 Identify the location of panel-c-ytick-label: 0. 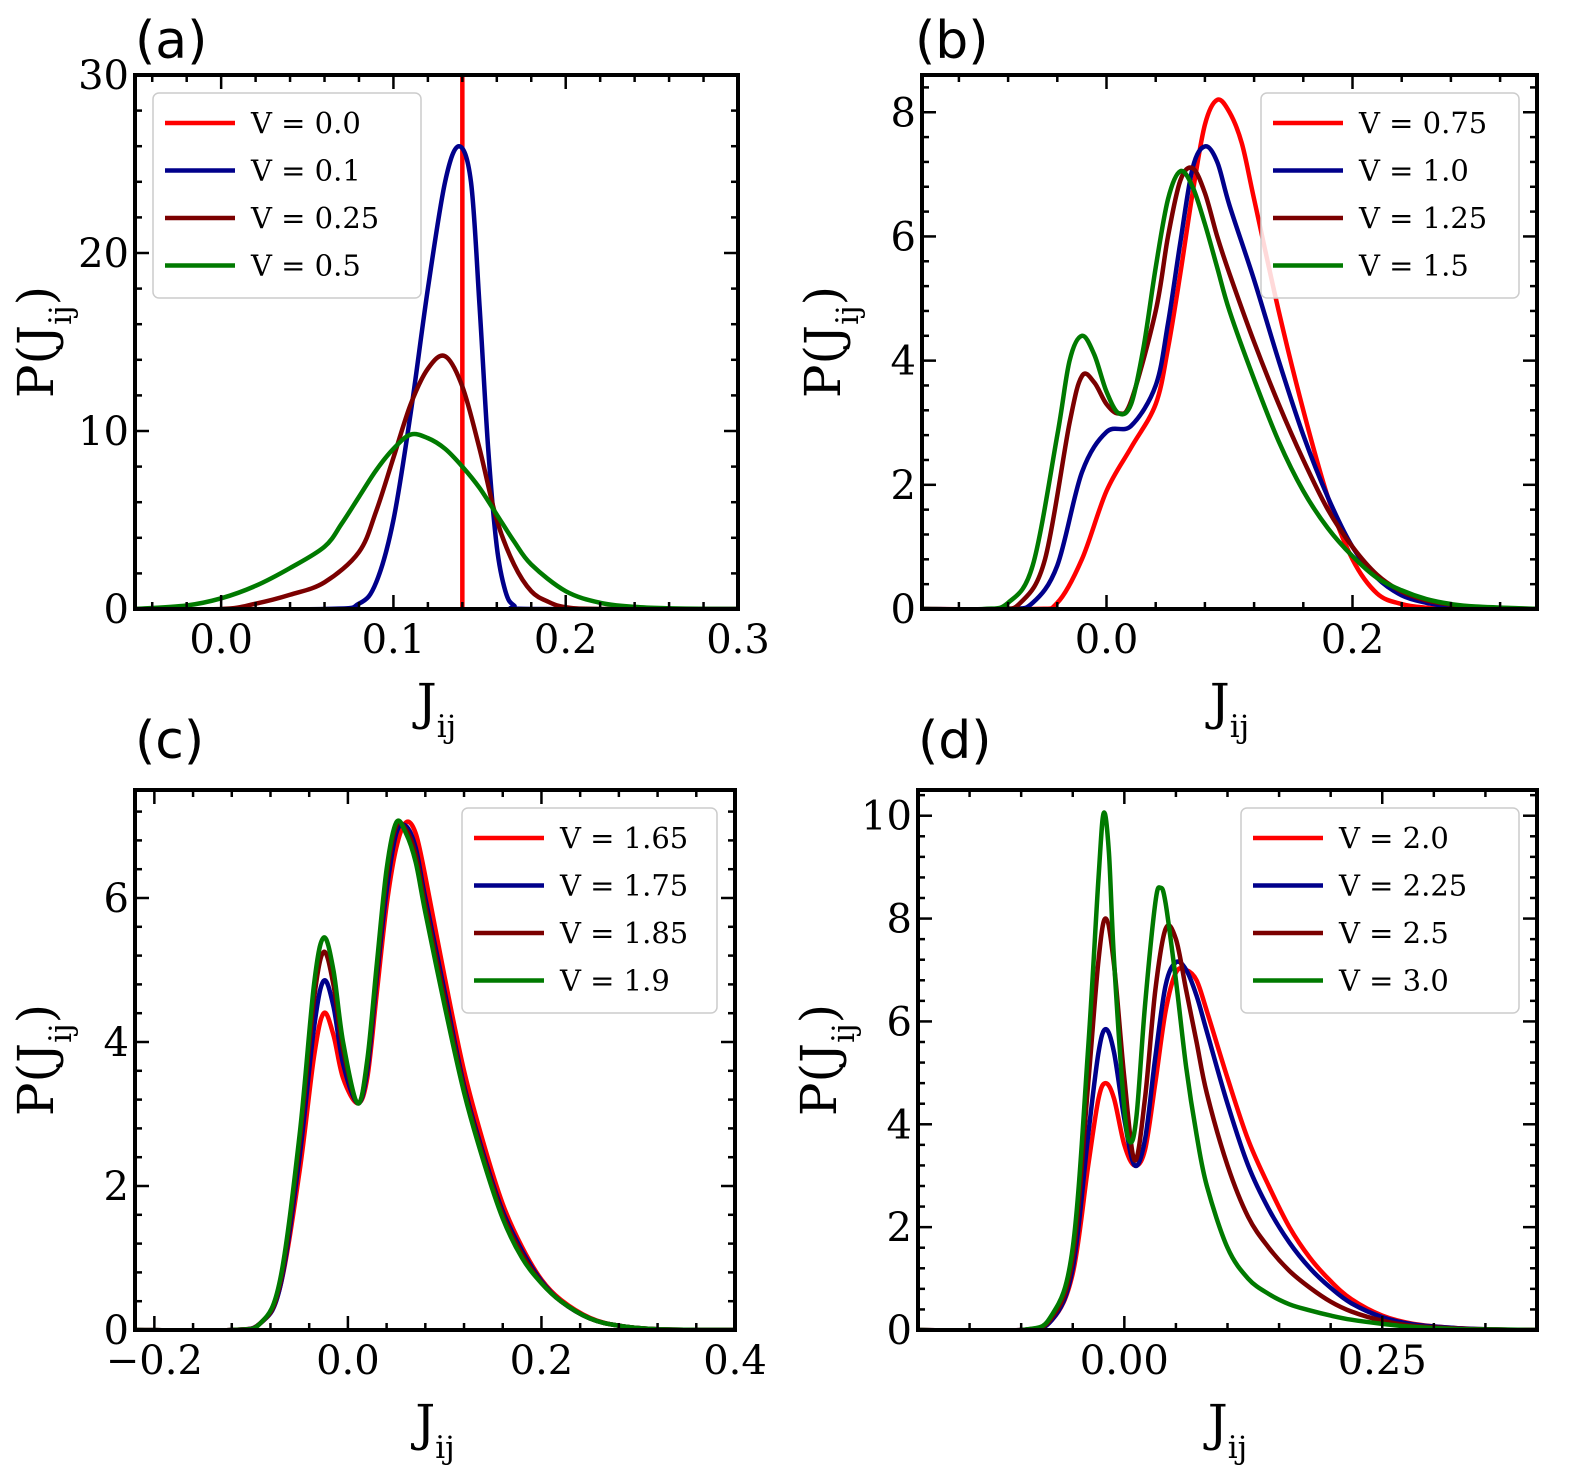
(116, 1331).